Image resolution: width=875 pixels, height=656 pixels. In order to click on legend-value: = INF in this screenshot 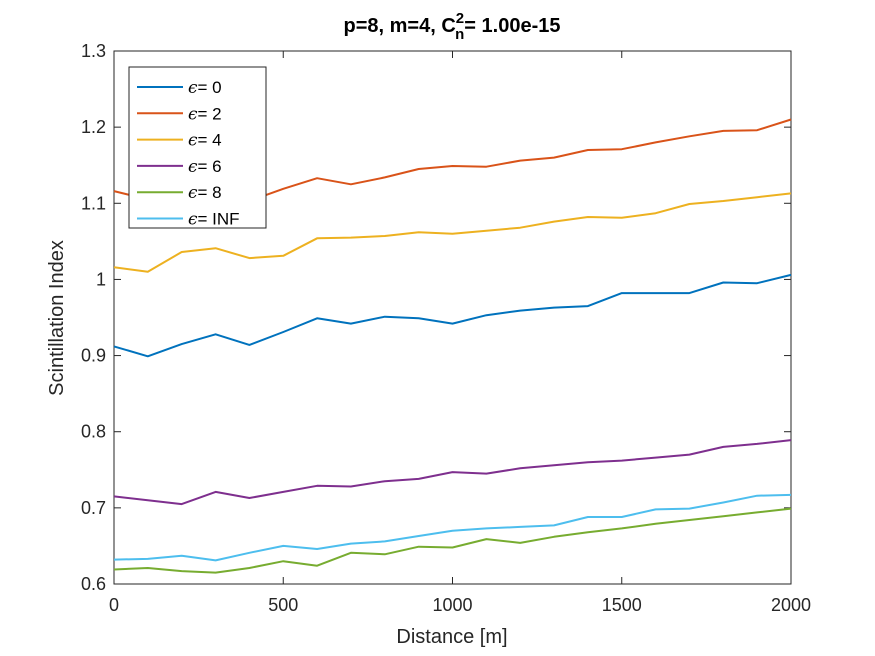, I will do `click(219, 219)`.